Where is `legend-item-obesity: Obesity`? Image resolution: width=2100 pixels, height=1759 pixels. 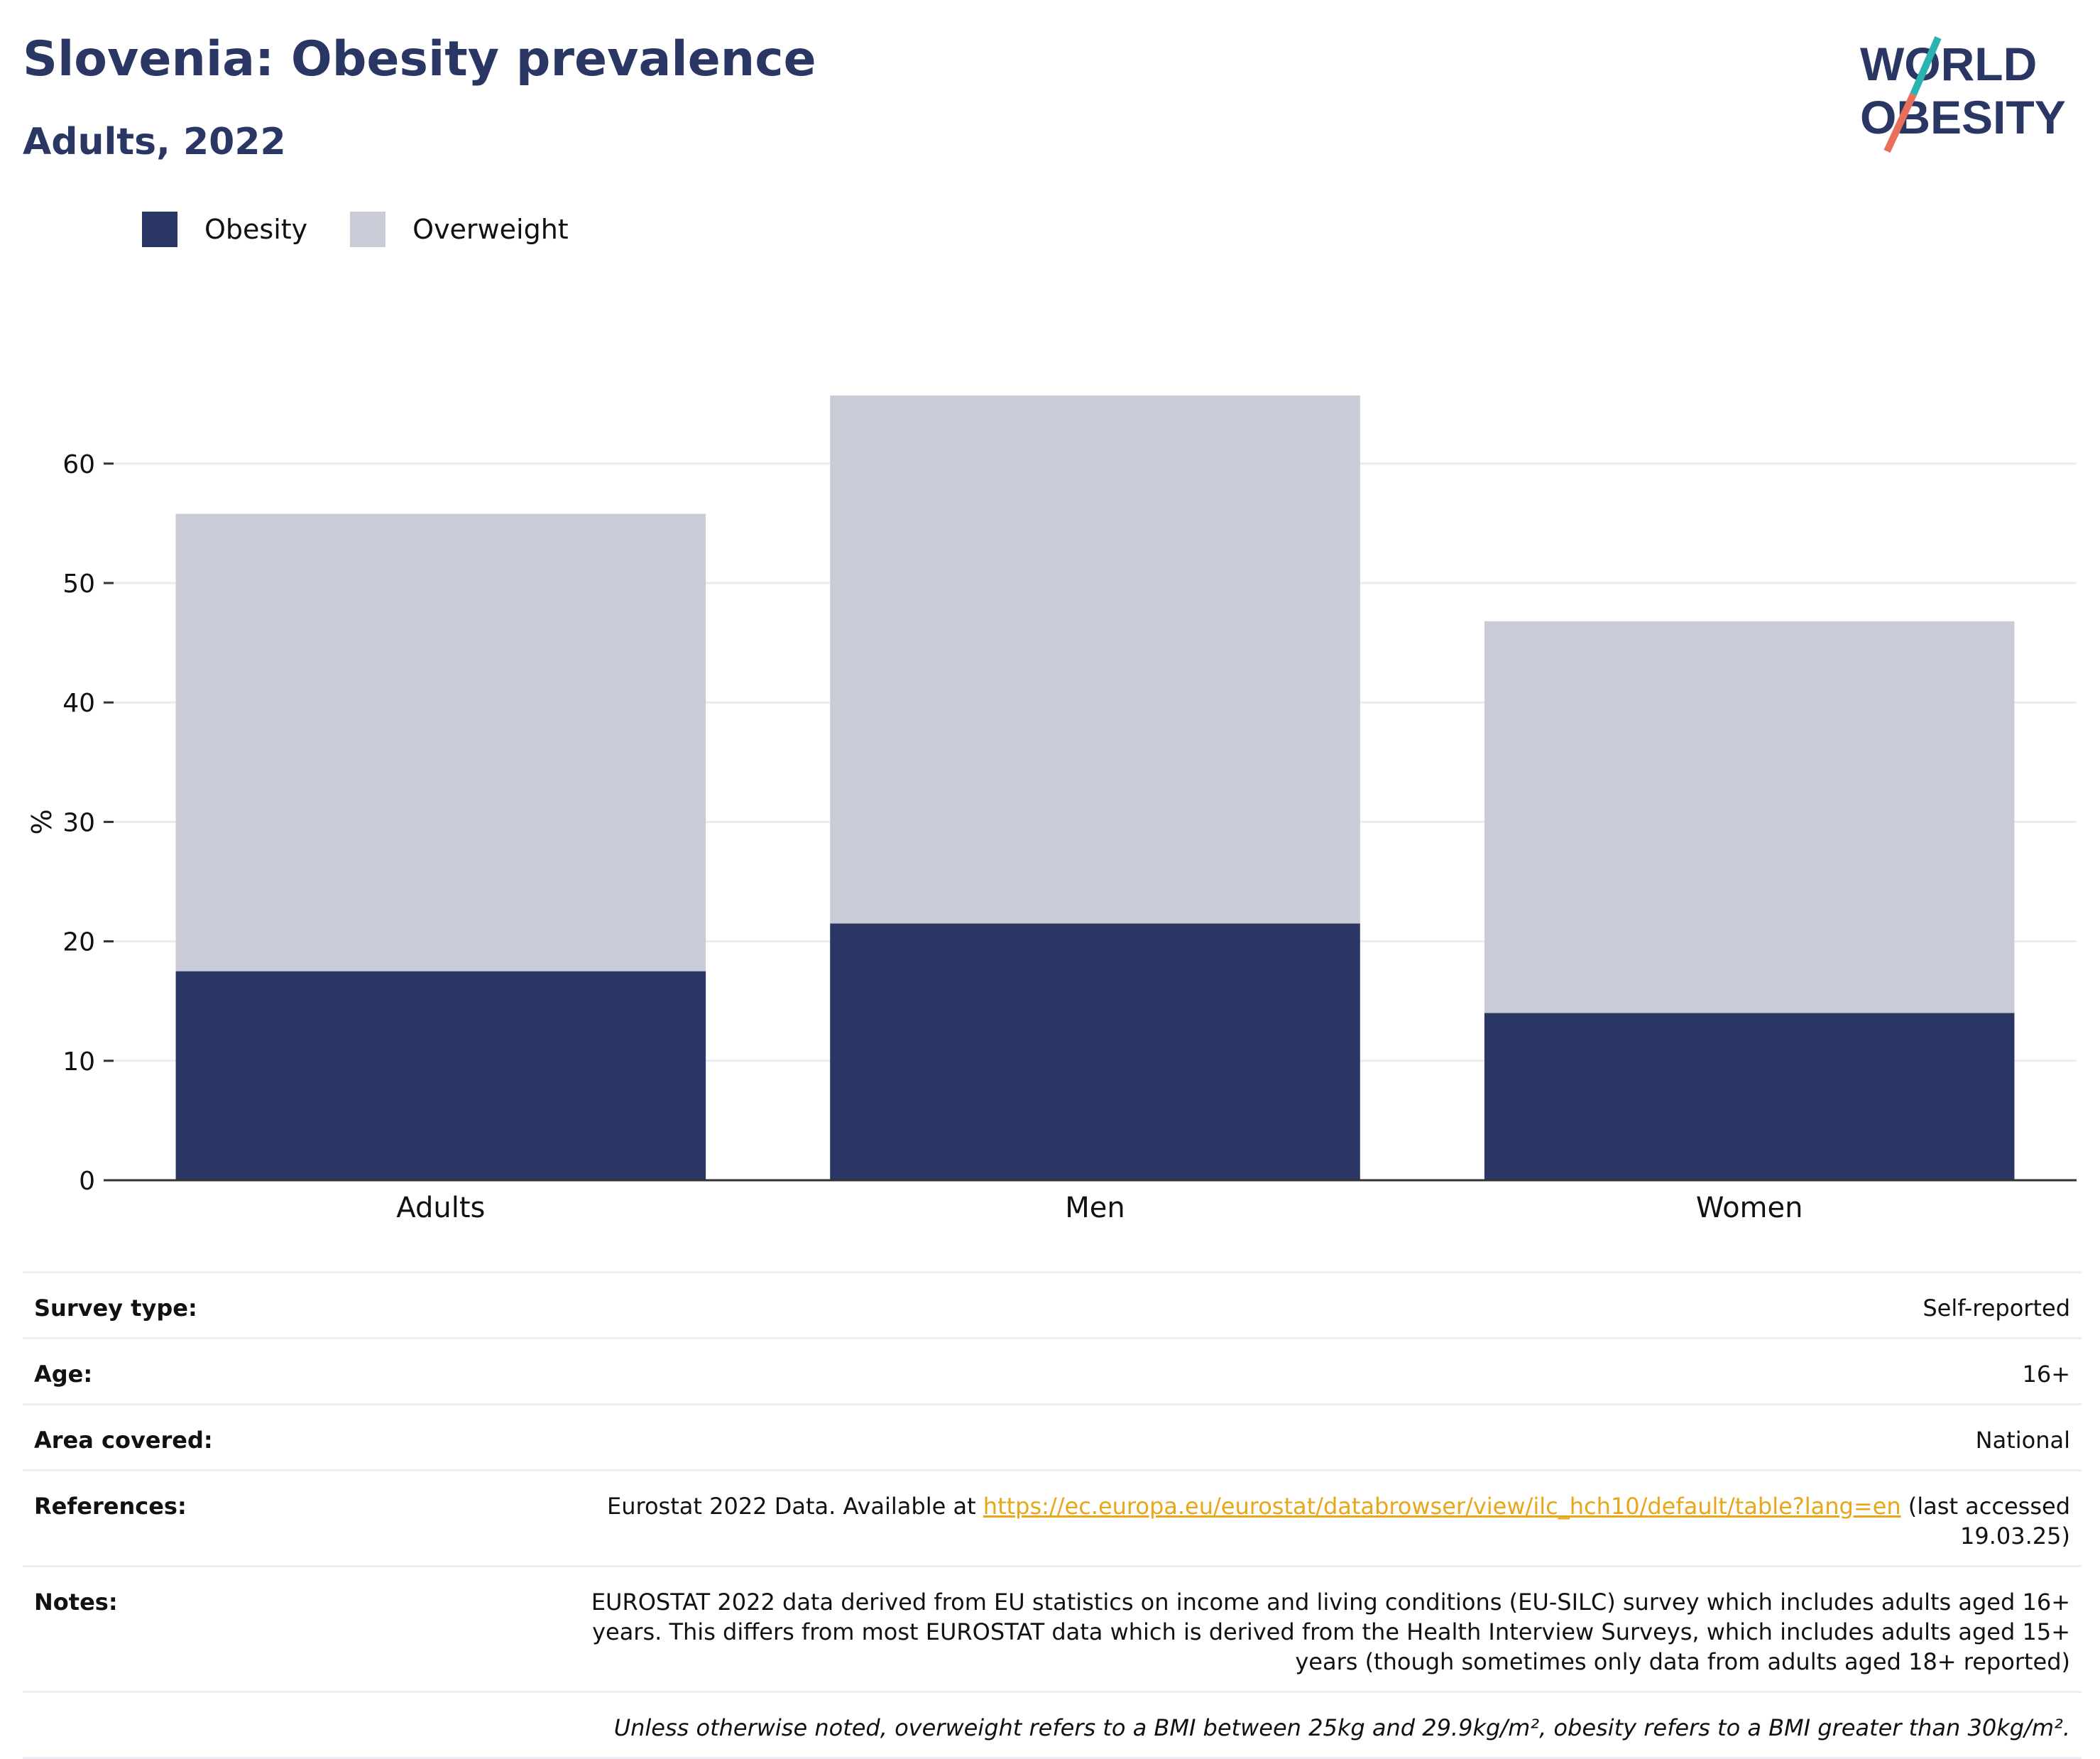
legend-item-obesity: Obesity is located at coordinates (224, 229).